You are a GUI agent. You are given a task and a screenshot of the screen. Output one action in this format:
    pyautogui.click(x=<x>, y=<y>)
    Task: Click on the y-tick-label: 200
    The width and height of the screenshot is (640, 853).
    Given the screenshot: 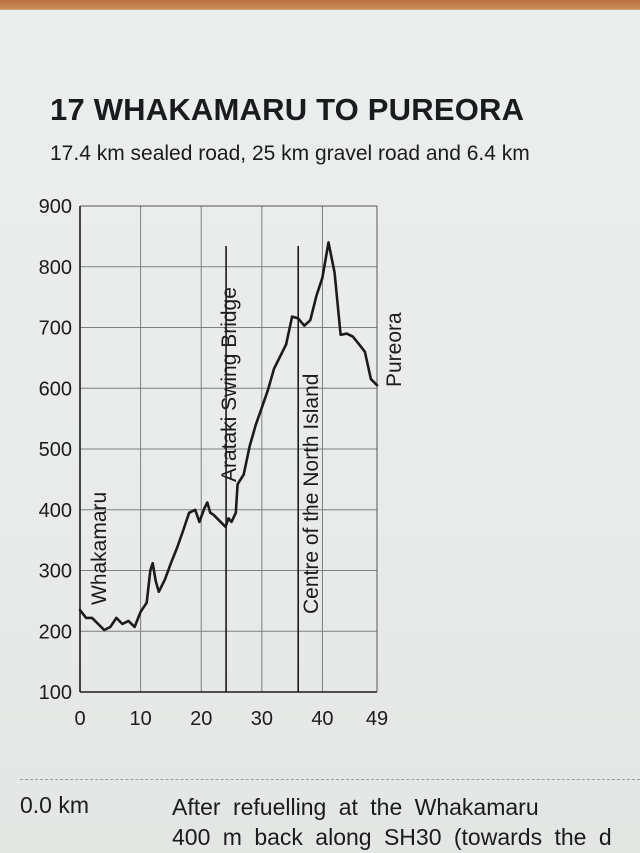 What is the action you would take?
    pyautogui.click(x=55, y=632)
    